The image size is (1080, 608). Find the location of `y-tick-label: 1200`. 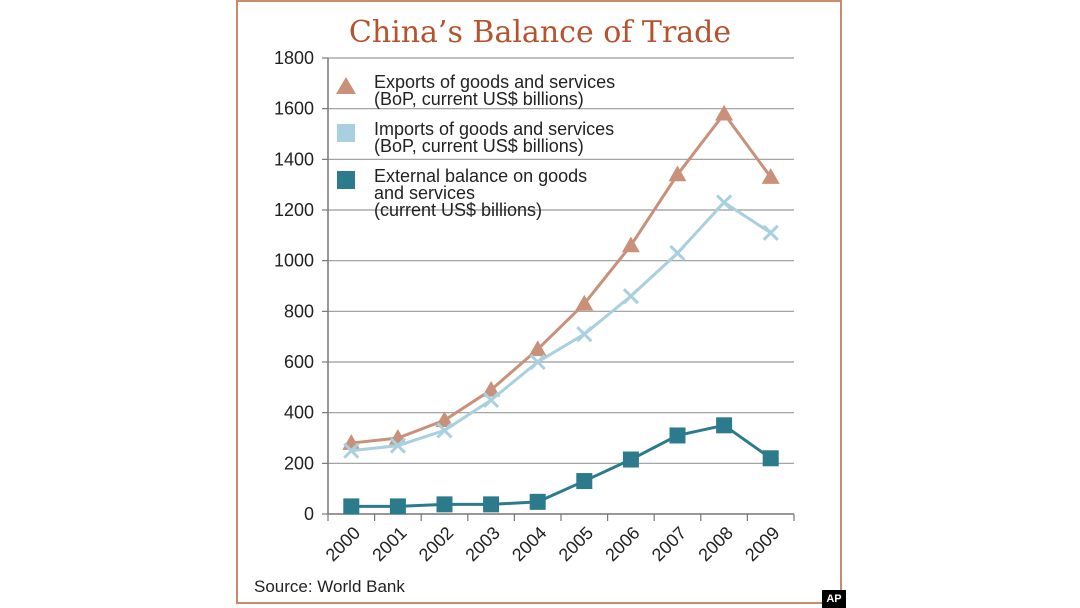

y-tick-label: 1200 is located at coordinates (294, 210).